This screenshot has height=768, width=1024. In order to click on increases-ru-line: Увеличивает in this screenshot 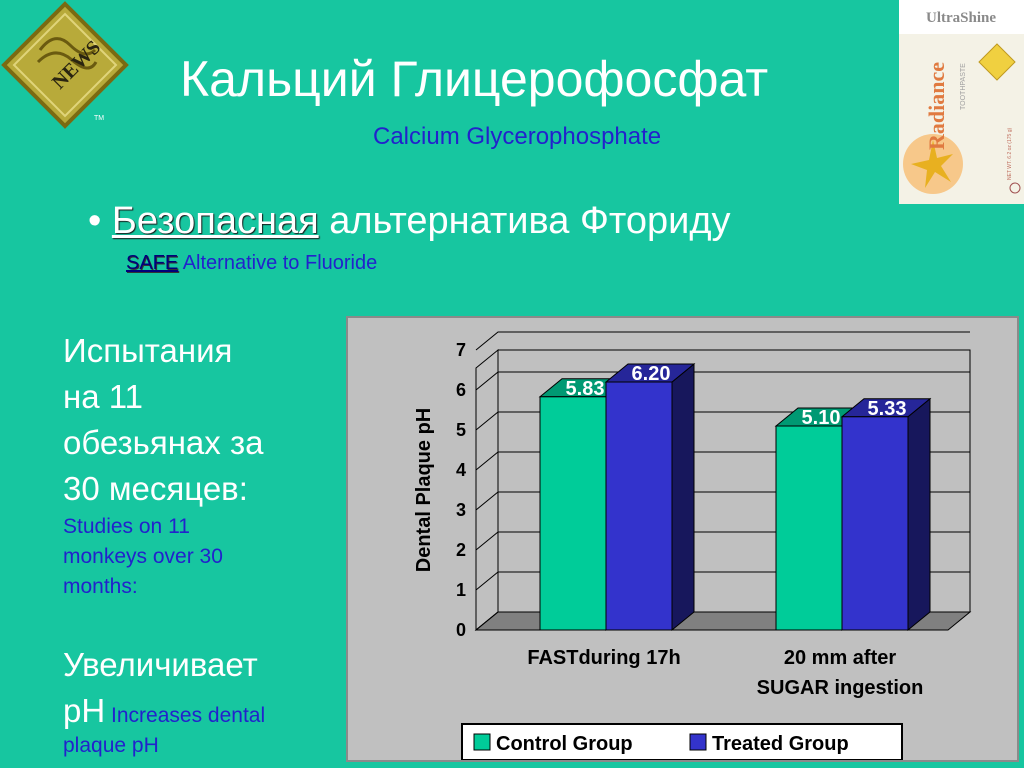, I will do `click(160, 664)`.